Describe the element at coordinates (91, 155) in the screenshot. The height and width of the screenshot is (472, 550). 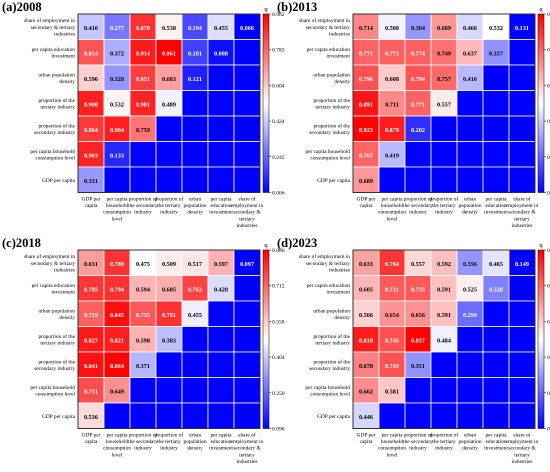
I see `cell-value-label: 0.903` at that location.